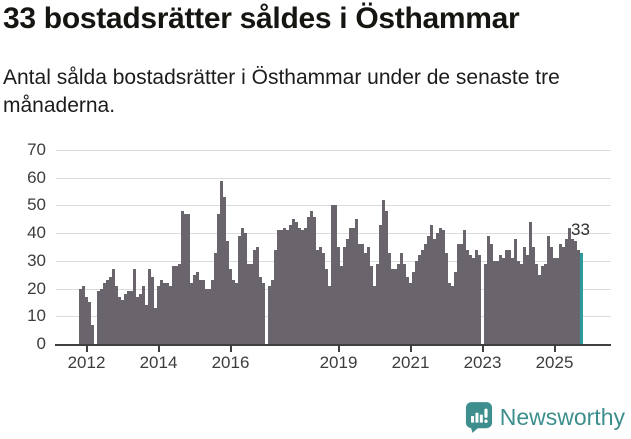 The width and height of the screenshot is (631, 439). What do you see at coordinates (36, 260) in the screenshot?
I see `y-axis-tick-label: 30` at bounding box center [36, 260].